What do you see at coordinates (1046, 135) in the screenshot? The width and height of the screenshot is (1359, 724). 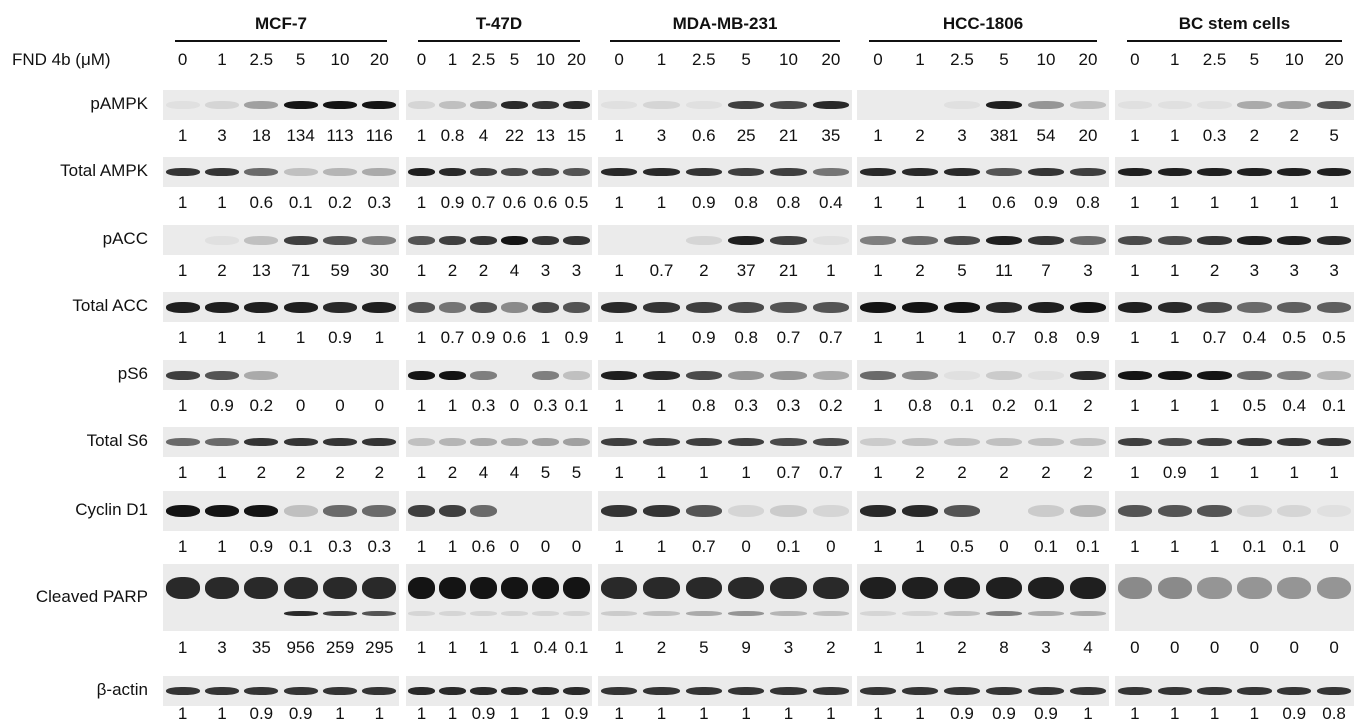 I see `quantification-value: 54` at bounding box center [1046, 135].